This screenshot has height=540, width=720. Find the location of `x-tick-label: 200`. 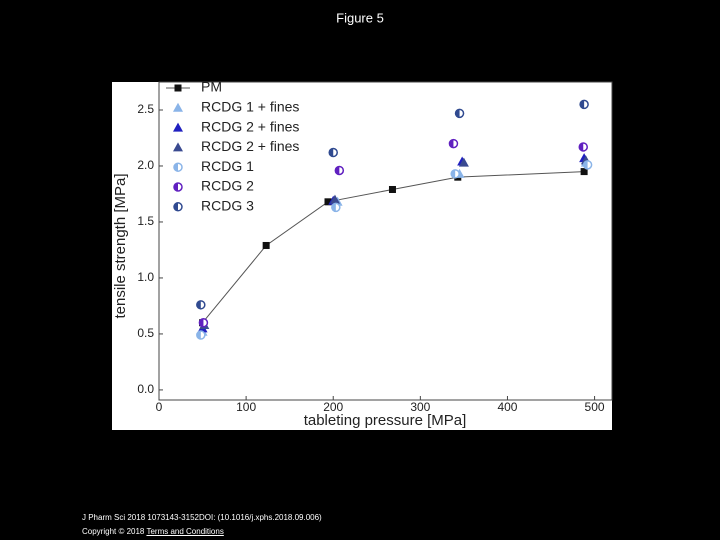

x-tick-label: 200 is located at coordinates (333, 407).